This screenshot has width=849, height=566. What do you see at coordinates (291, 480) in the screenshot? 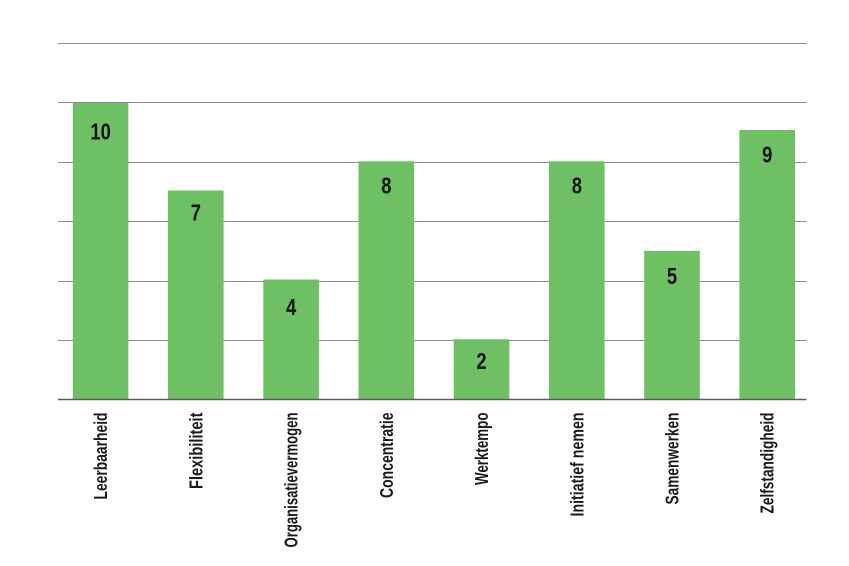
I see `svg-text: Organisatievermogen` at bounding box center [291, 480].